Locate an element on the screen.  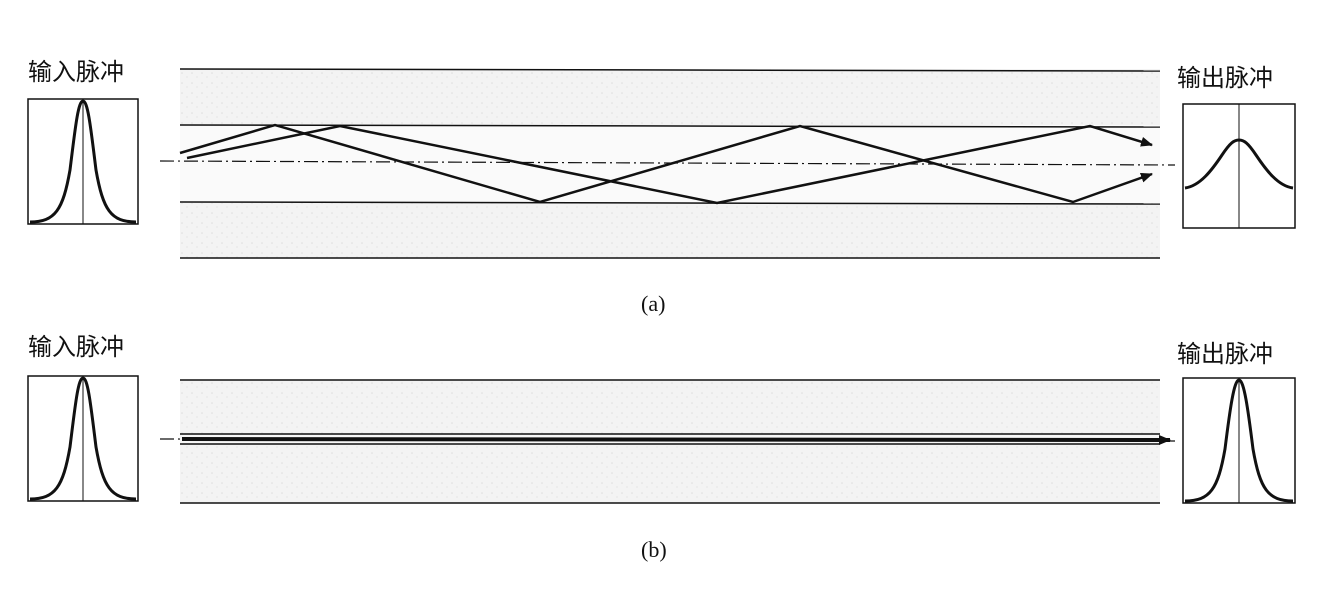
panel-b-output-pulse-plot is located at coordinates (1239, 440).